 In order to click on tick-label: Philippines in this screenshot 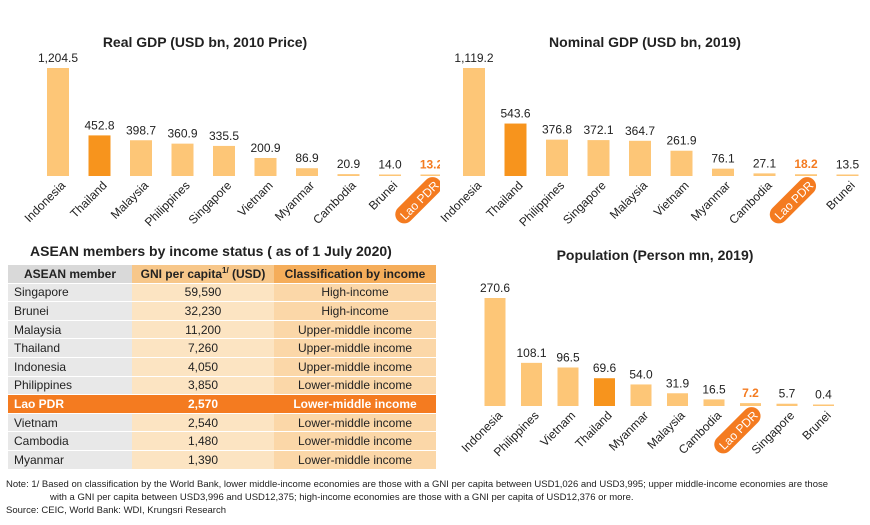, I will do `click(167, 203)`.